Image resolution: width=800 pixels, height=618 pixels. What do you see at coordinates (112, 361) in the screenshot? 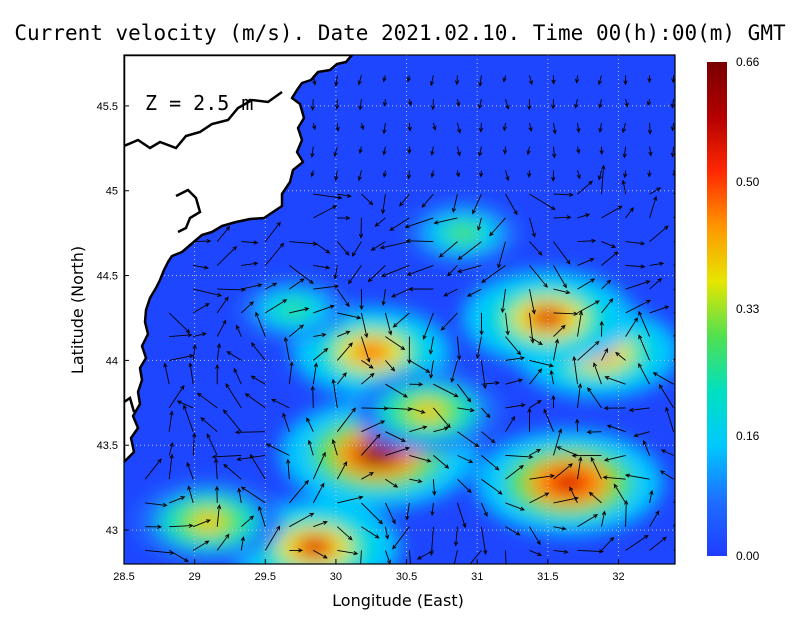
I see `y-tick-label: 44` at bounding box center [112, 361].